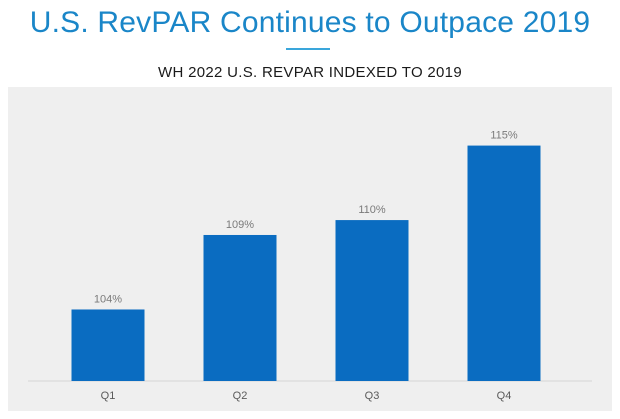 Image resolution: width=620 pixels, height=419 pixels. Describe the element at coordinates (108, 396) in the screenshot. I see `x-tick-label-q1: Q1` at that location.